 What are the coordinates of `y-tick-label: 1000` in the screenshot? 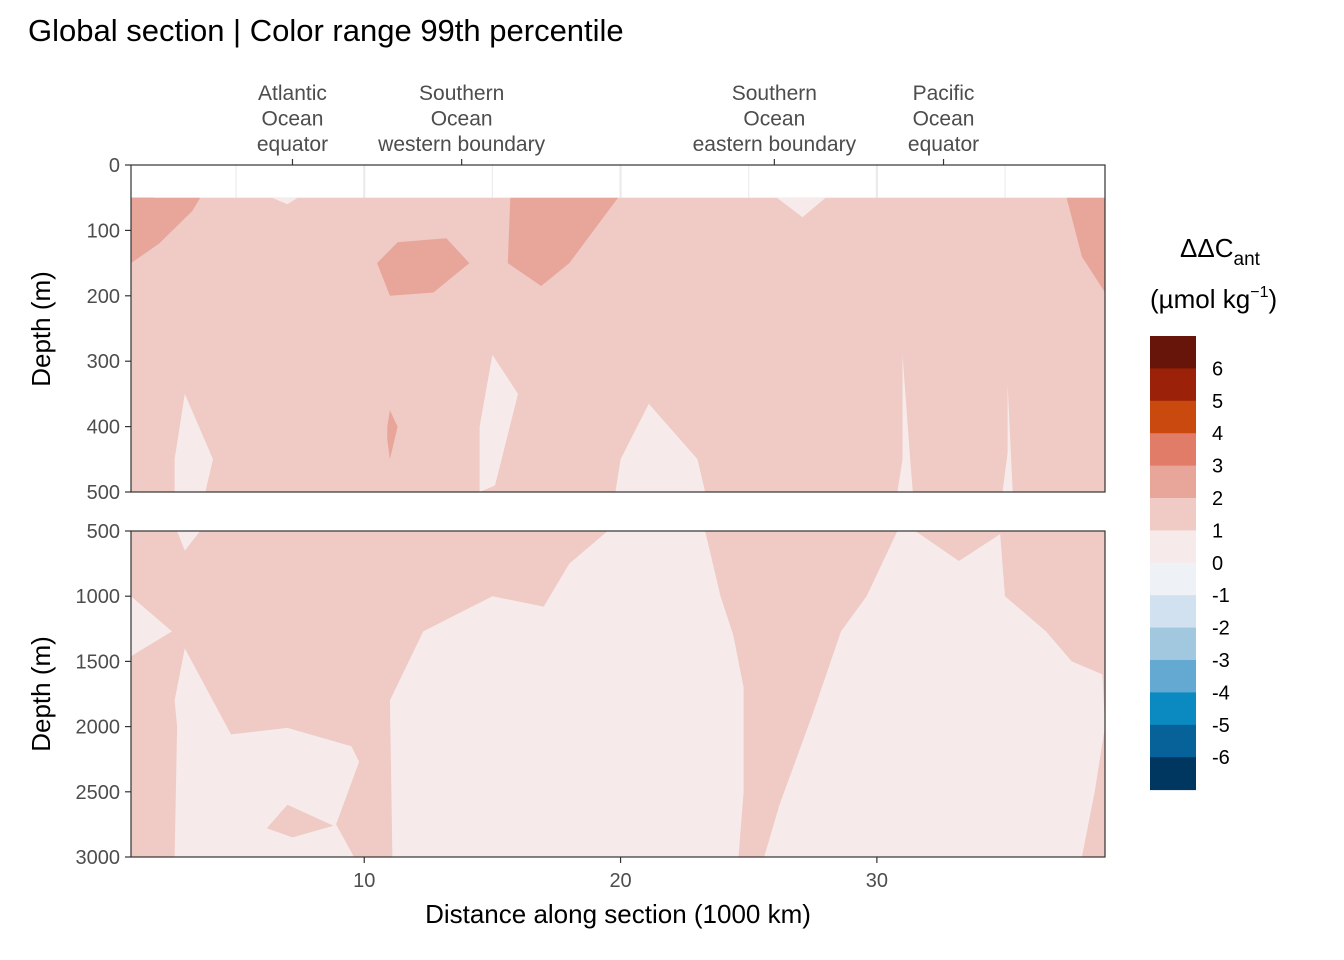 It's located at (98, 597).